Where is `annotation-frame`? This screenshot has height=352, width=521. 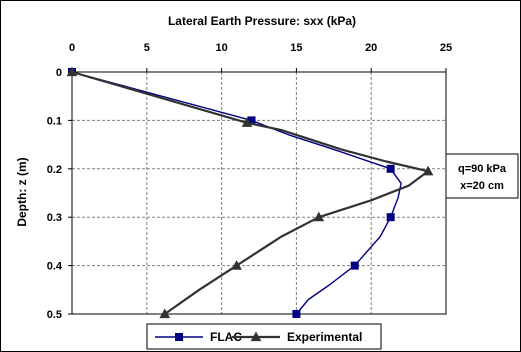
annotation-frame is located at coordinates (482, 176).